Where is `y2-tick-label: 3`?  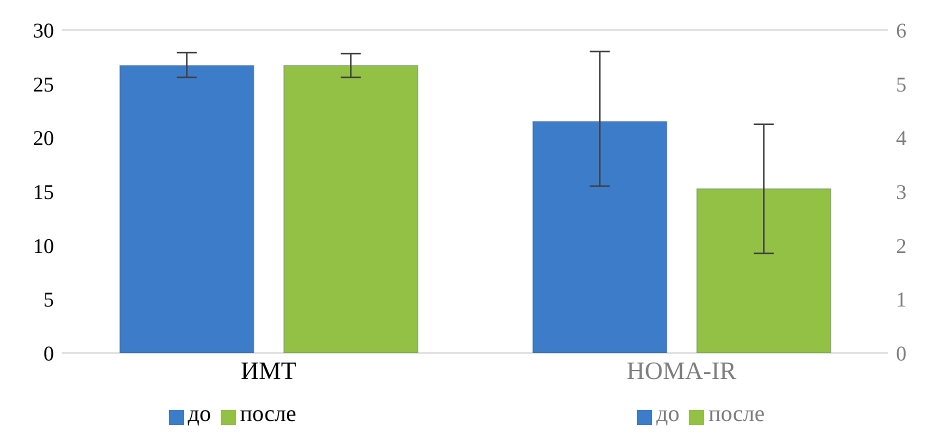 y2-tick-label: 3 is located at coordinates (901, 192).